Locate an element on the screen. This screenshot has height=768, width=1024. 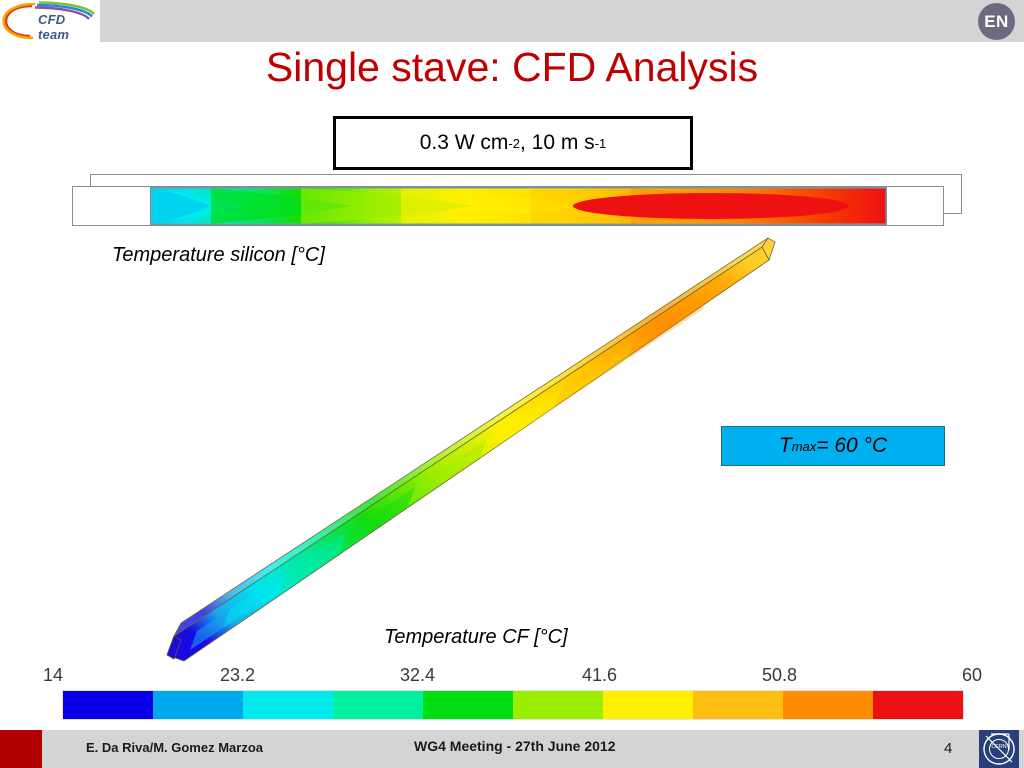
cfd-team-logo: CFD team is located at coordinates (50, 21).